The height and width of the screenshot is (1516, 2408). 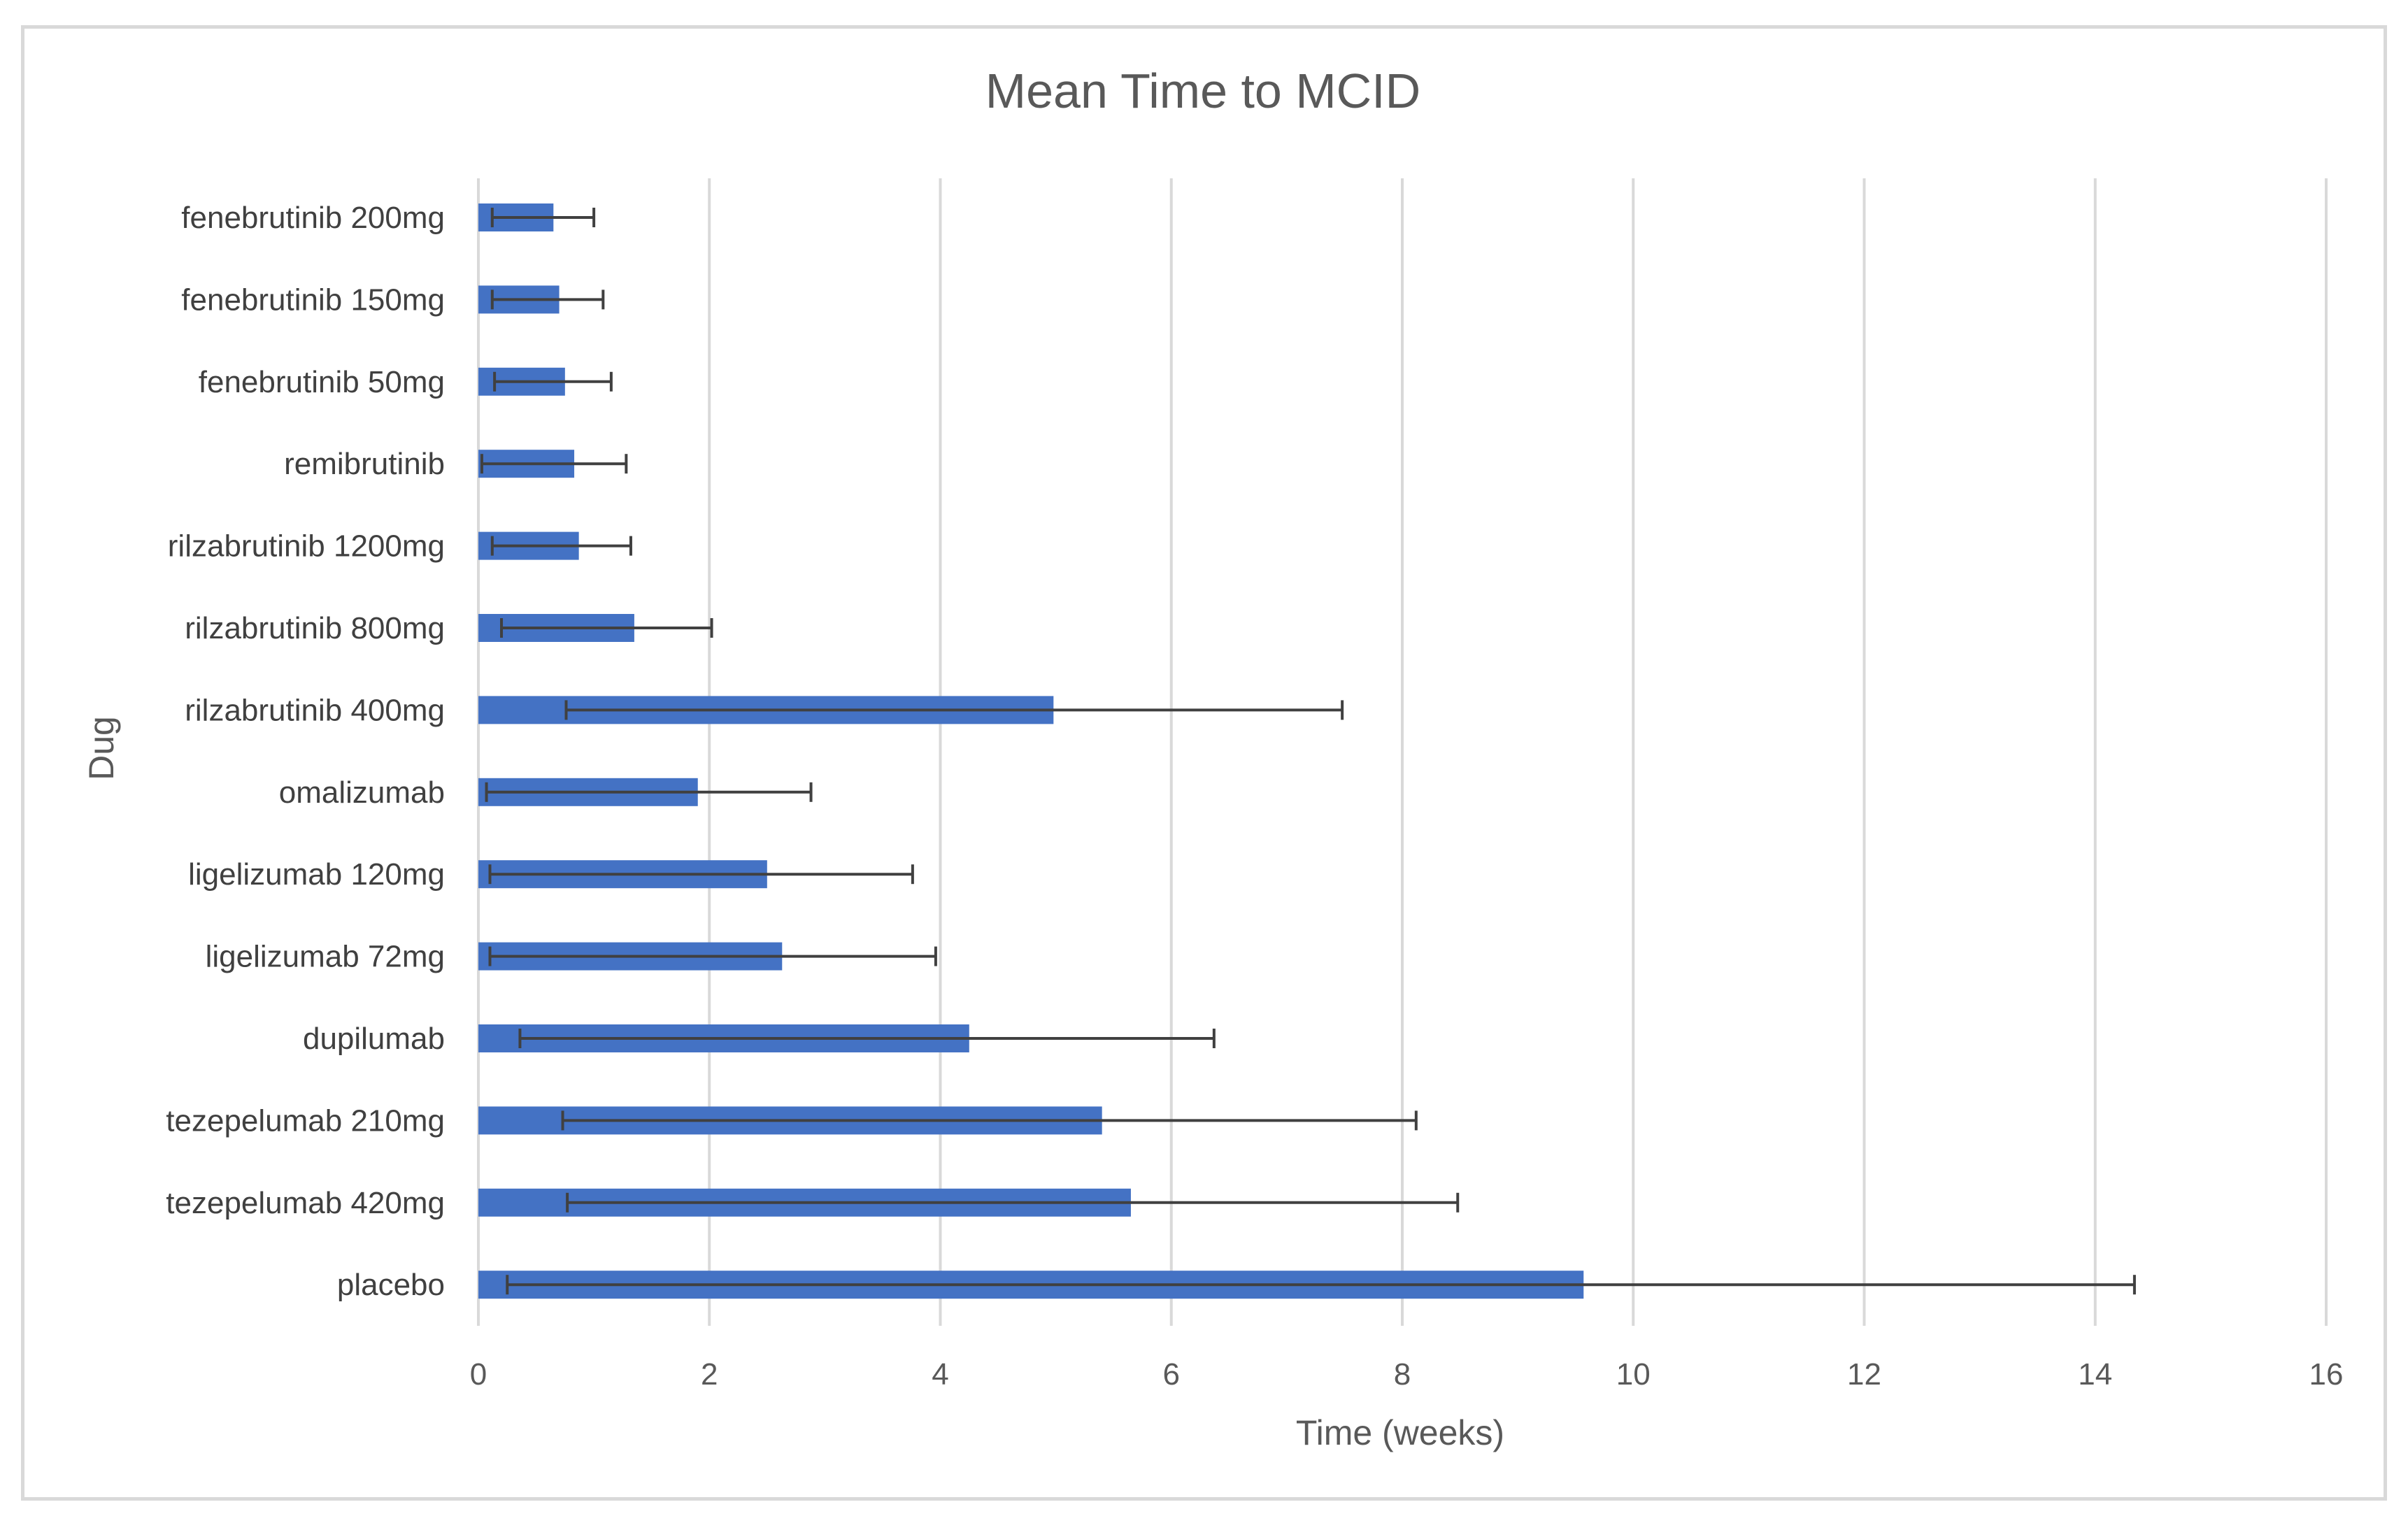 I want to click on category-label-7: rilzabrutinib 400mg, so click(x=315, y=710).